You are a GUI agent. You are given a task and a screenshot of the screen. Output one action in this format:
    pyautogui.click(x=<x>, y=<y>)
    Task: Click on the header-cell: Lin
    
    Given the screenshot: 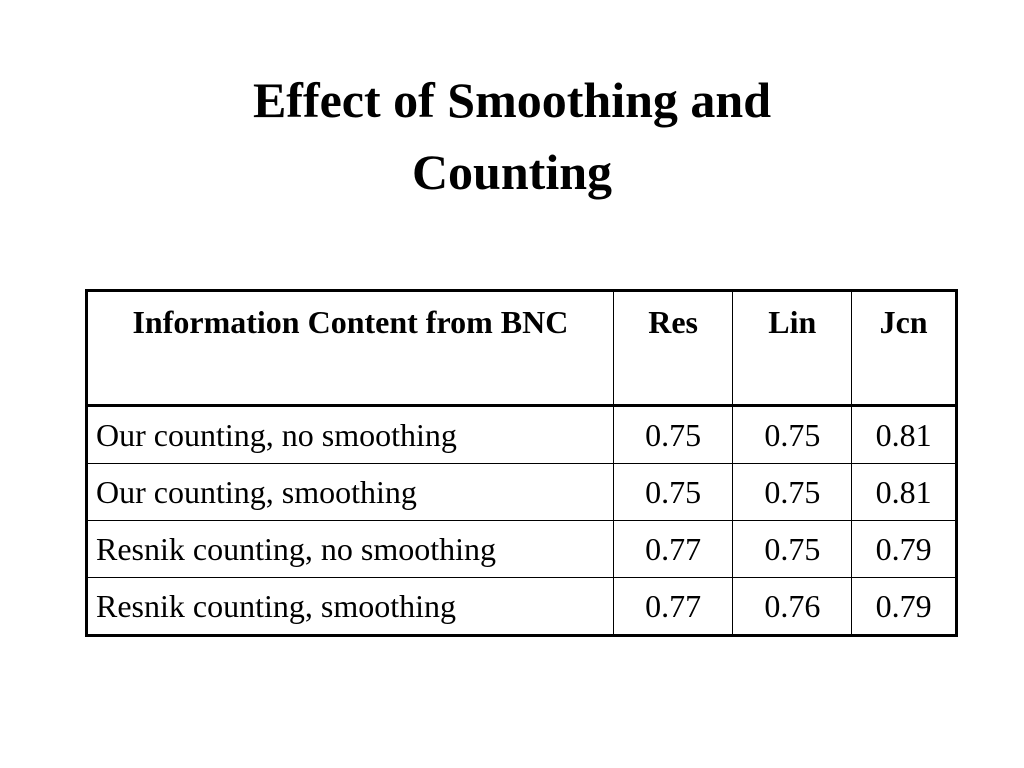 What is the action you would take?
    pyautogui.click(x=792, y=348)
    